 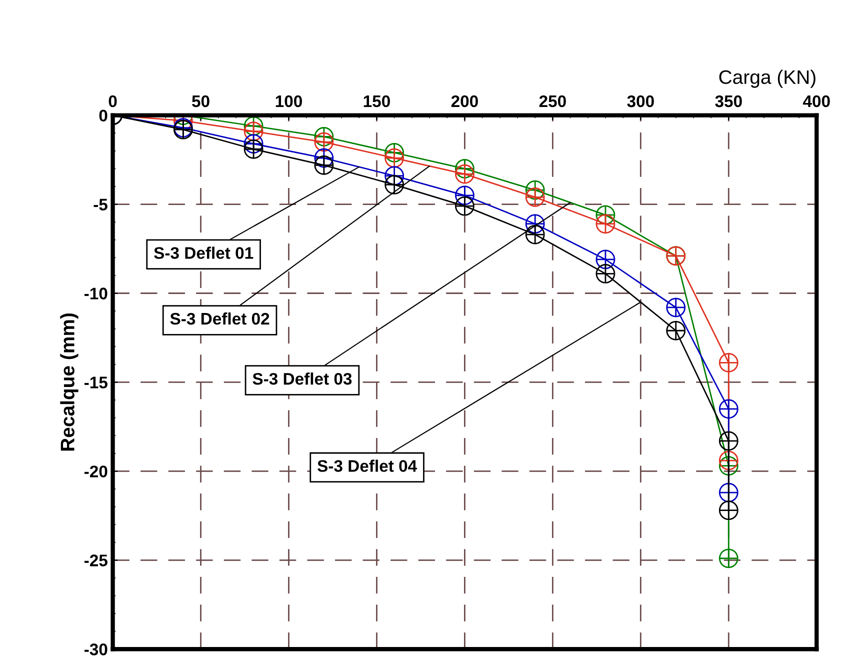 I want to click on y-tick-label: -15, so click(x=96, y=382).